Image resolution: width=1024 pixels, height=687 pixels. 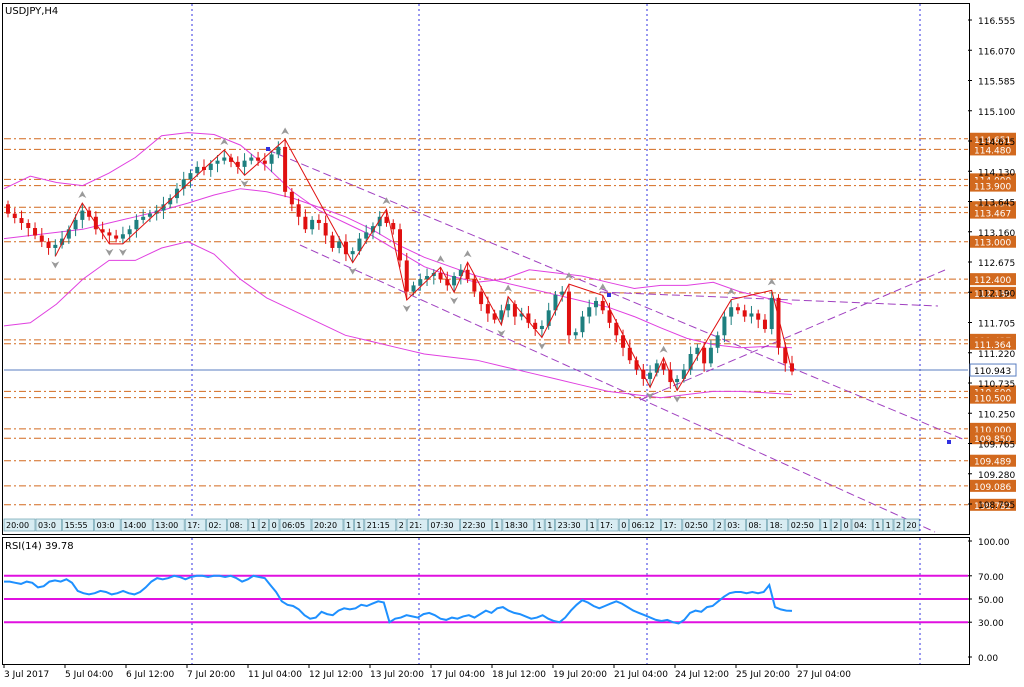 What do you see at coordinates (458, 675) in the screenshot?
I see `time-tick-label: 17 Jul 04:00` at bounding box center [458, 675].